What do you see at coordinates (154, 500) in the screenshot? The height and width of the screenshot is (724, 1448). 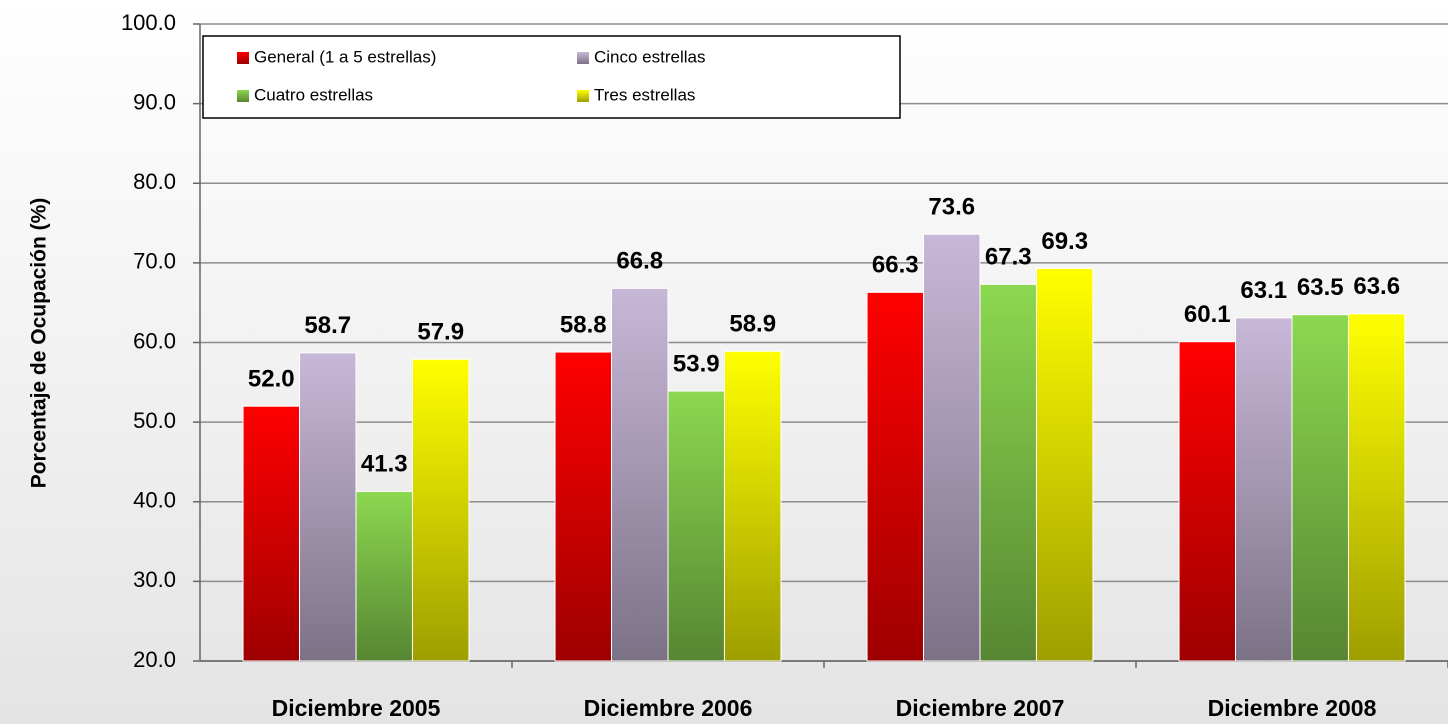 I see `y-tick-label: 40.0` at bounding box center [154, 500].